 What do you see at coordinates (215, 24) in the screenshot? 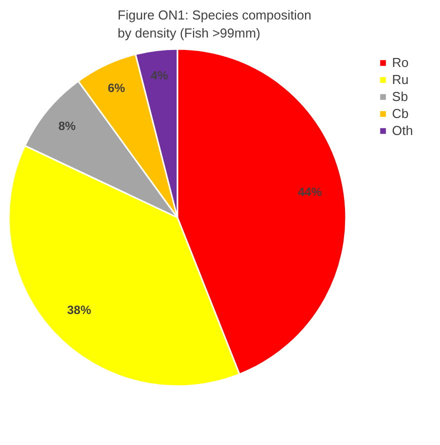
I see `chart-title: Figure ON1: Species composition by density (Fish >99mm)` at bounding box center [215, 24].